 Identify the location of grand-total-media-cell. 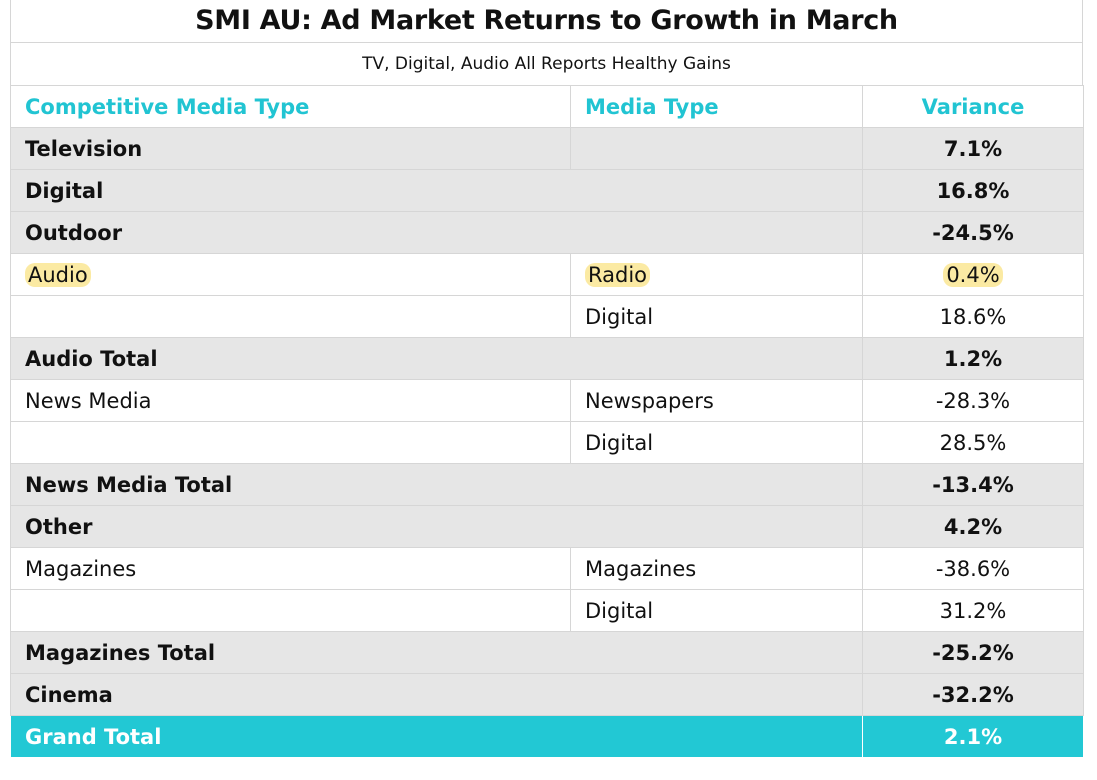
(716, 736).